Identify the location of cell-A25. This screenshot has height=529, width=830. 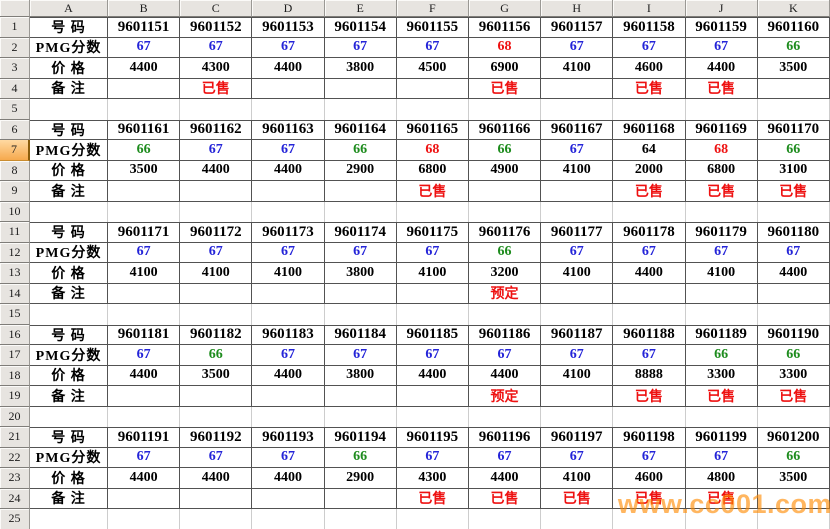
(69, 519).